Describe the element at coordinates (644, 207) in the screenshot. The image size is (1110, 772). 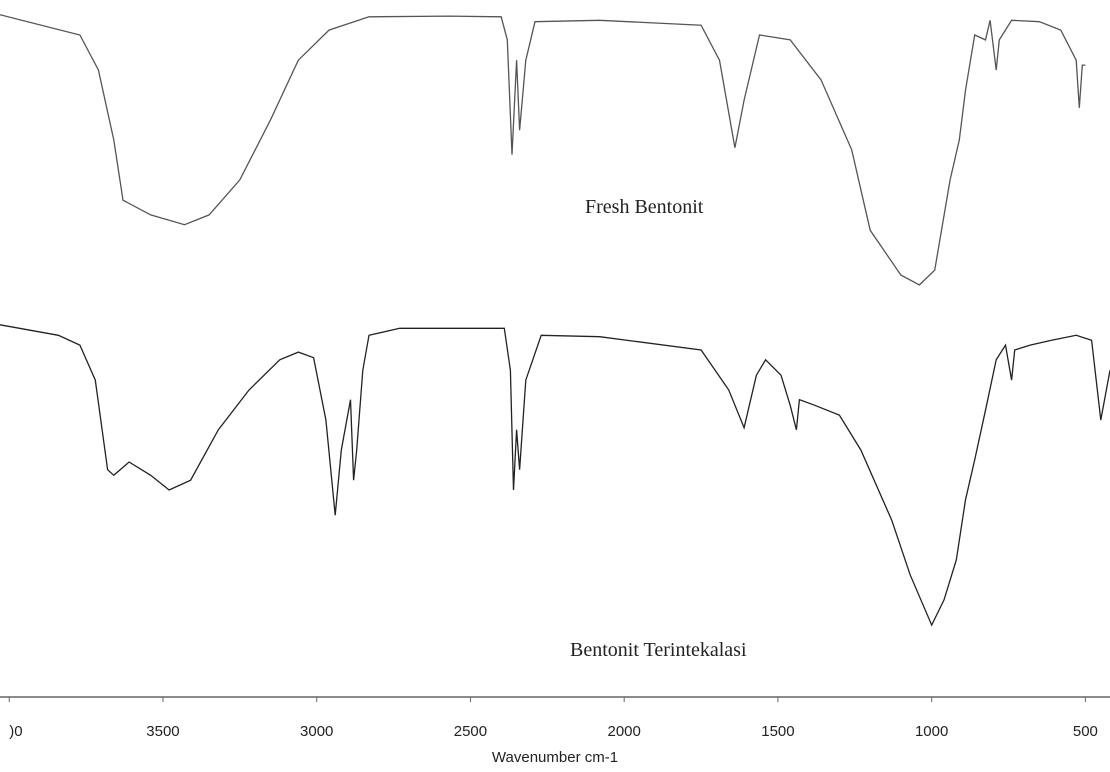
I see `series-label: Fresh Bentonit` at that location.